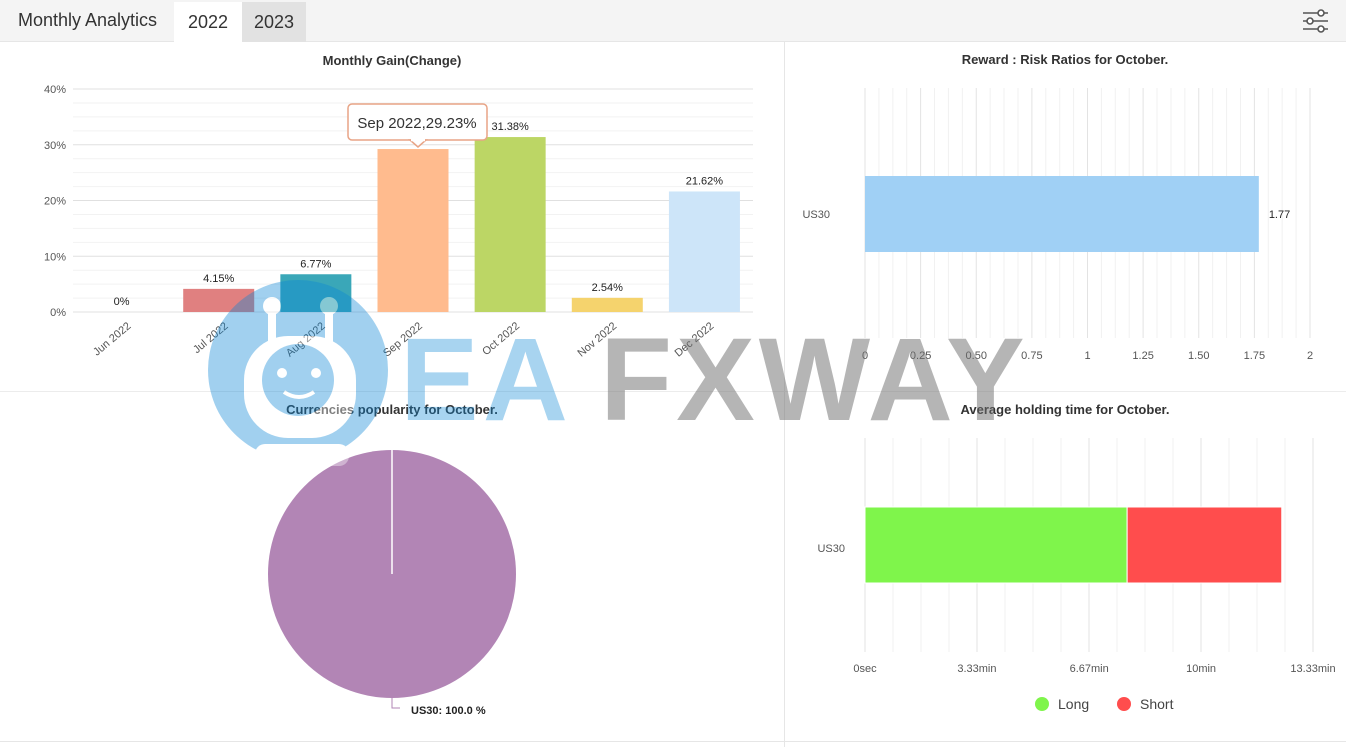 The image size is (1346, 747). Describe the element at coordinates (865, 356) in the screenshot. I see `x-tick-label: 0` at that location.